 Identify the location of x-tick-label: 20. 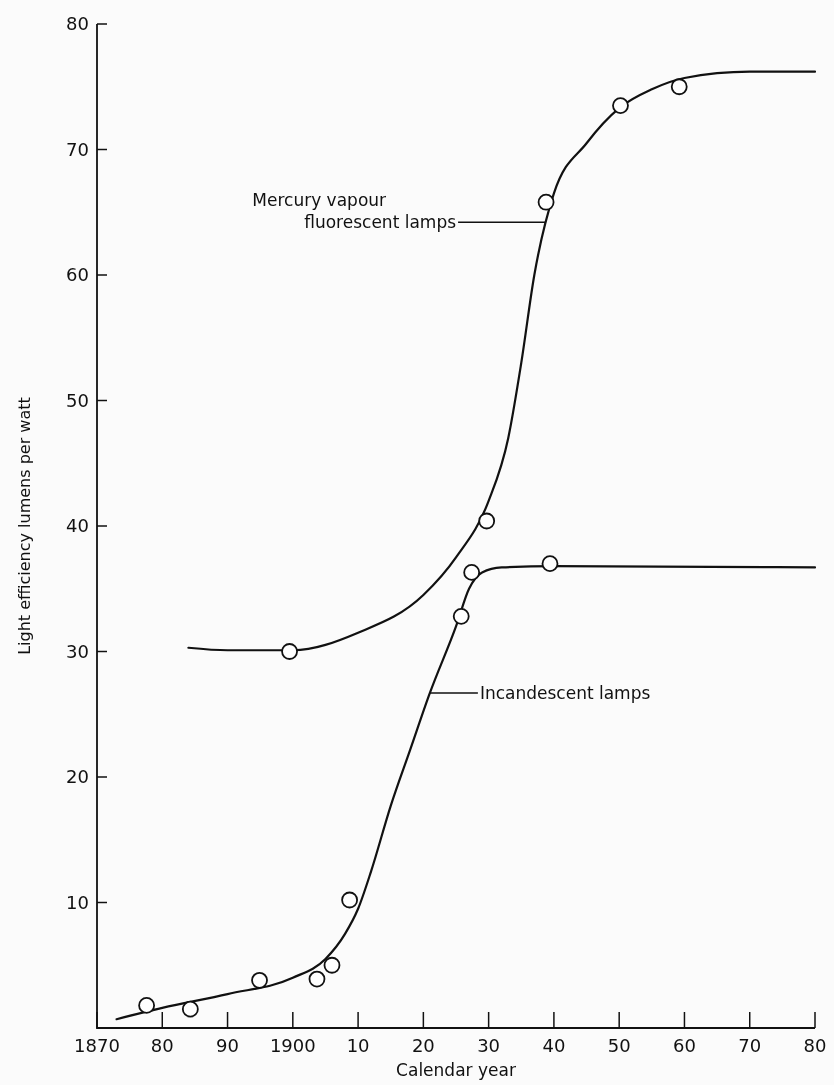
(423, 1045).